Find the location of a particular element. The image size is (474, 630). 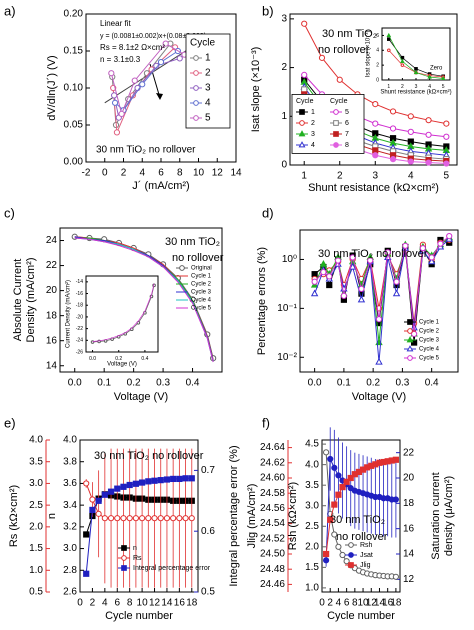

x-tick-label: 0.4 is located at coordinates (144, 359).